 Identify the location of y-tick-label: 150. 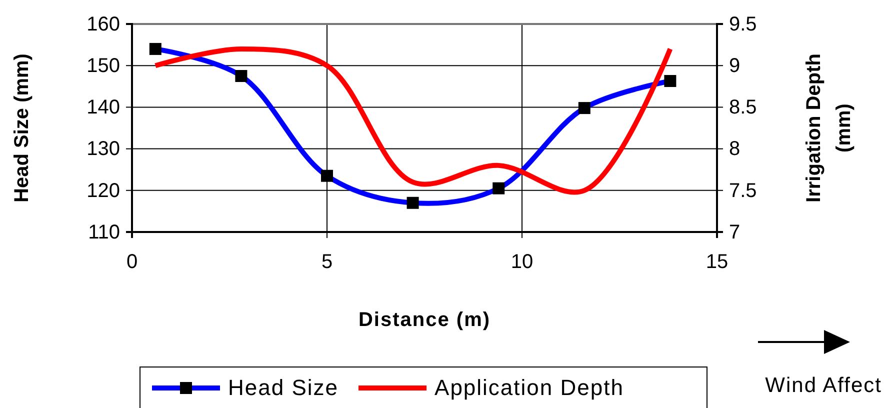
(103, 66).